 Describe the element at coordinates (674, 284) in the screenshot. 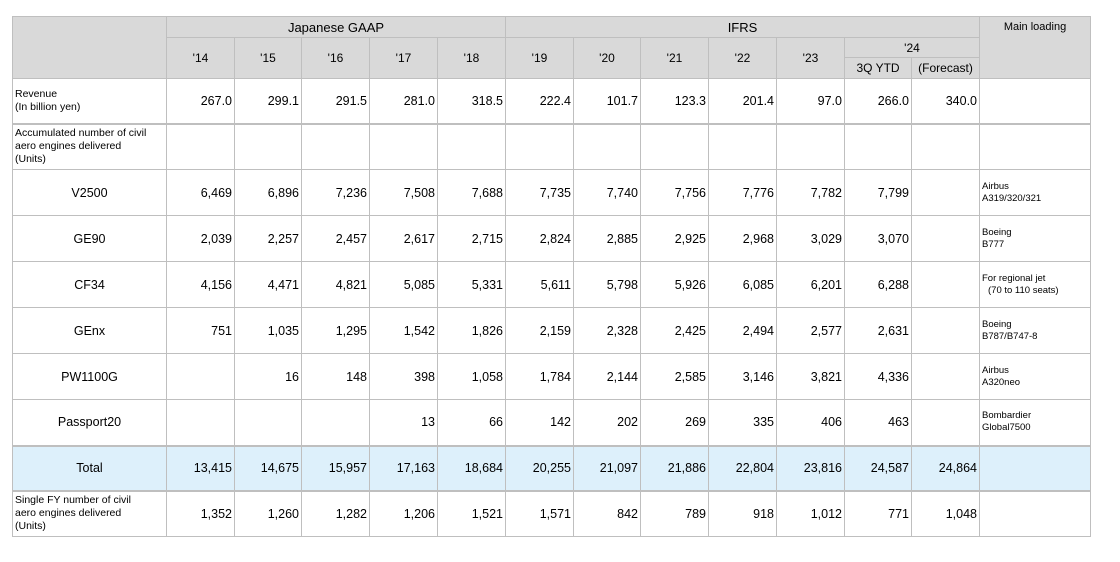

I see `engine-value: 5,926` at that location.